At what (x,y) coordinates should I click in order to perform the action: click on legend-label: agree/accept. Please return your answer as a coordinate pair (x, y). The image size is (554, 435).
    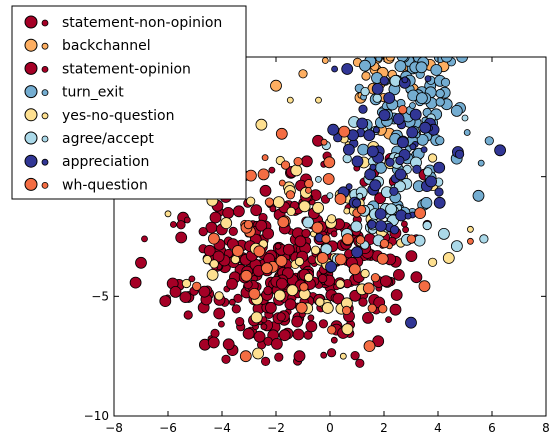
    Looking at the image, I should click on (108, 139).